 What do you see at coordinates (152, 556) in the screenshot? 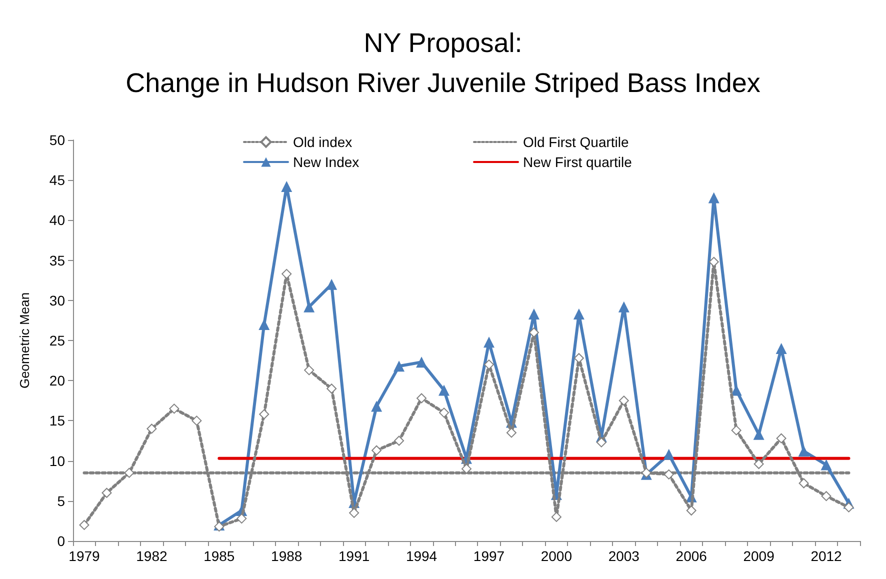
I see `x-tick-label: 1982` at bounding box center [152, 556].